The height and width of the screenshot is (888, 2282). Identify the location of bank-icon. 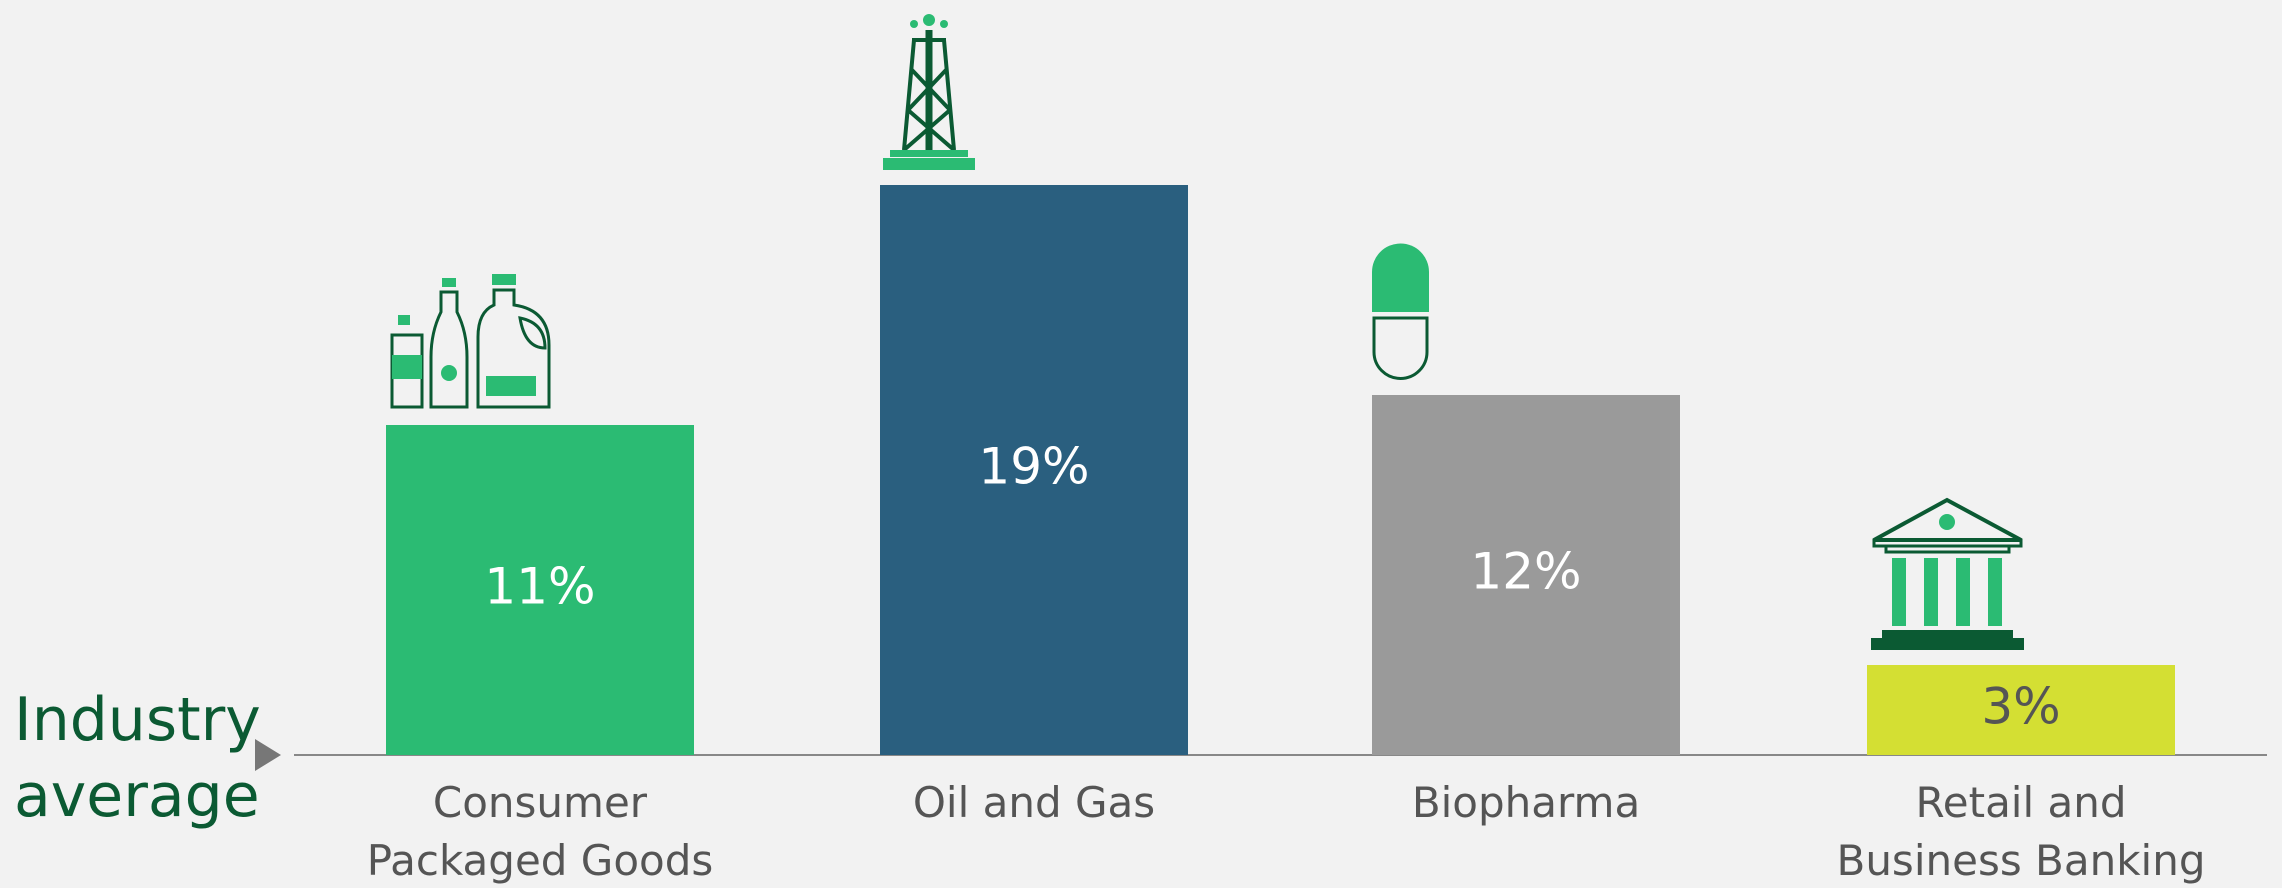
(1947, 573).